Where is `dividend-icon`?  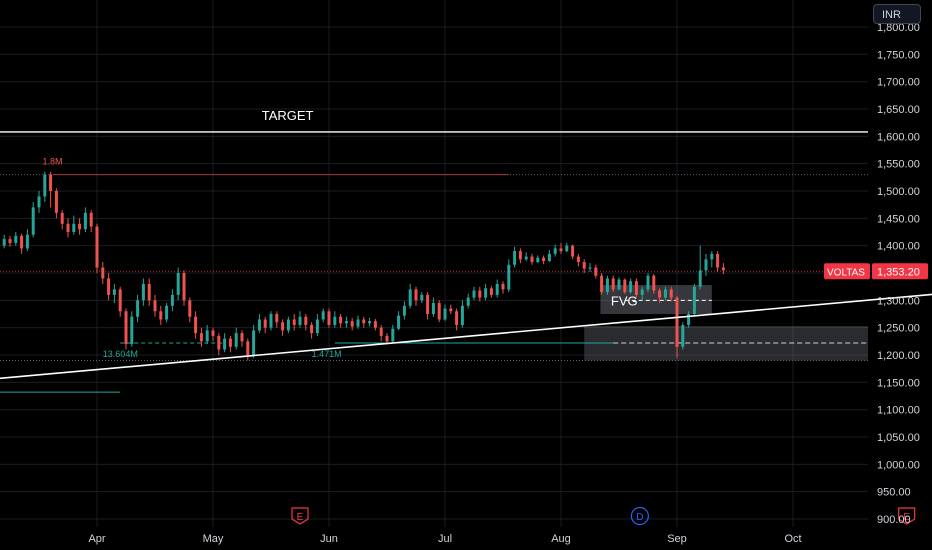 dividend-icon is located at coordinates (639, 516).